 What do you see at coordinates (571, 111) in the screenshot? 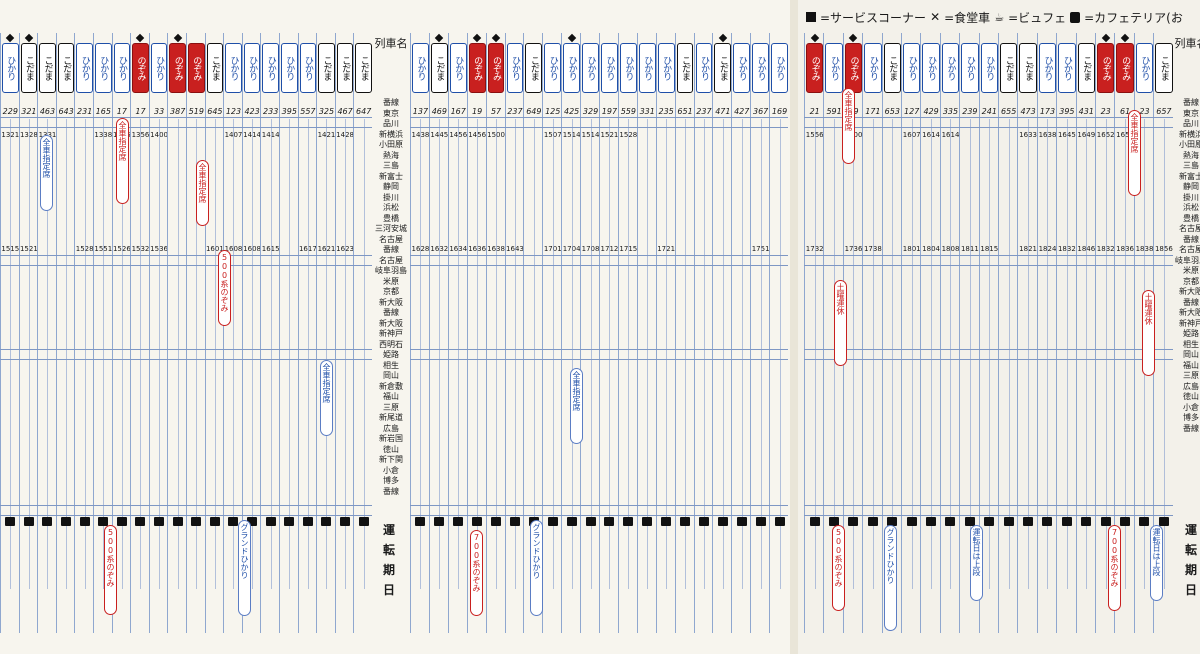
I see `train-number: 425` at bounding box center [571, 111].